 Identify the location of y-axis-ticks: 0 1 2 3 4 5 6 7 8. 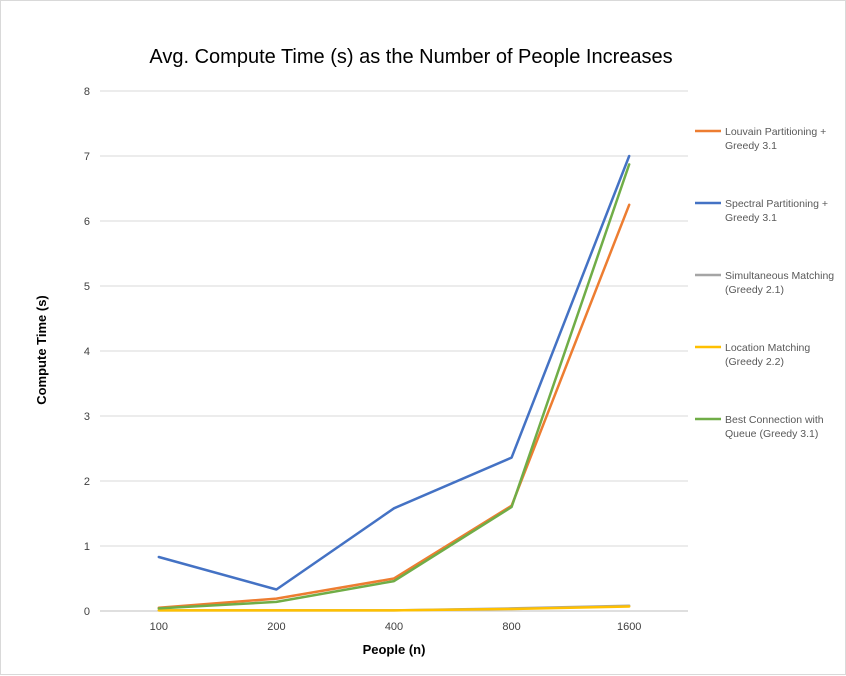
(87, 352).